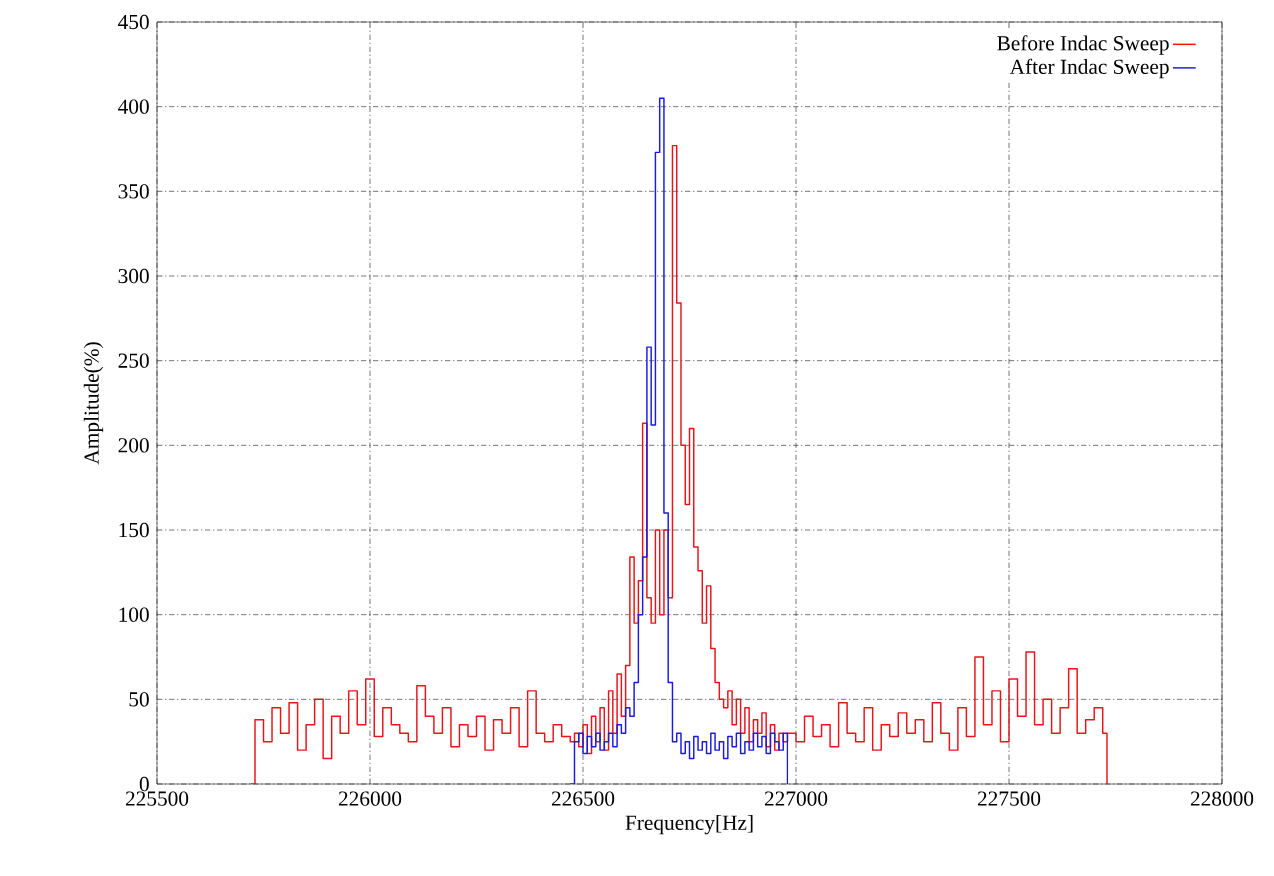 The image size is (1274, 876). What do you see at coordinates (134, 530) in the screenshot?
I see `y-tick-label: 150` at bounding box center [134, 530].